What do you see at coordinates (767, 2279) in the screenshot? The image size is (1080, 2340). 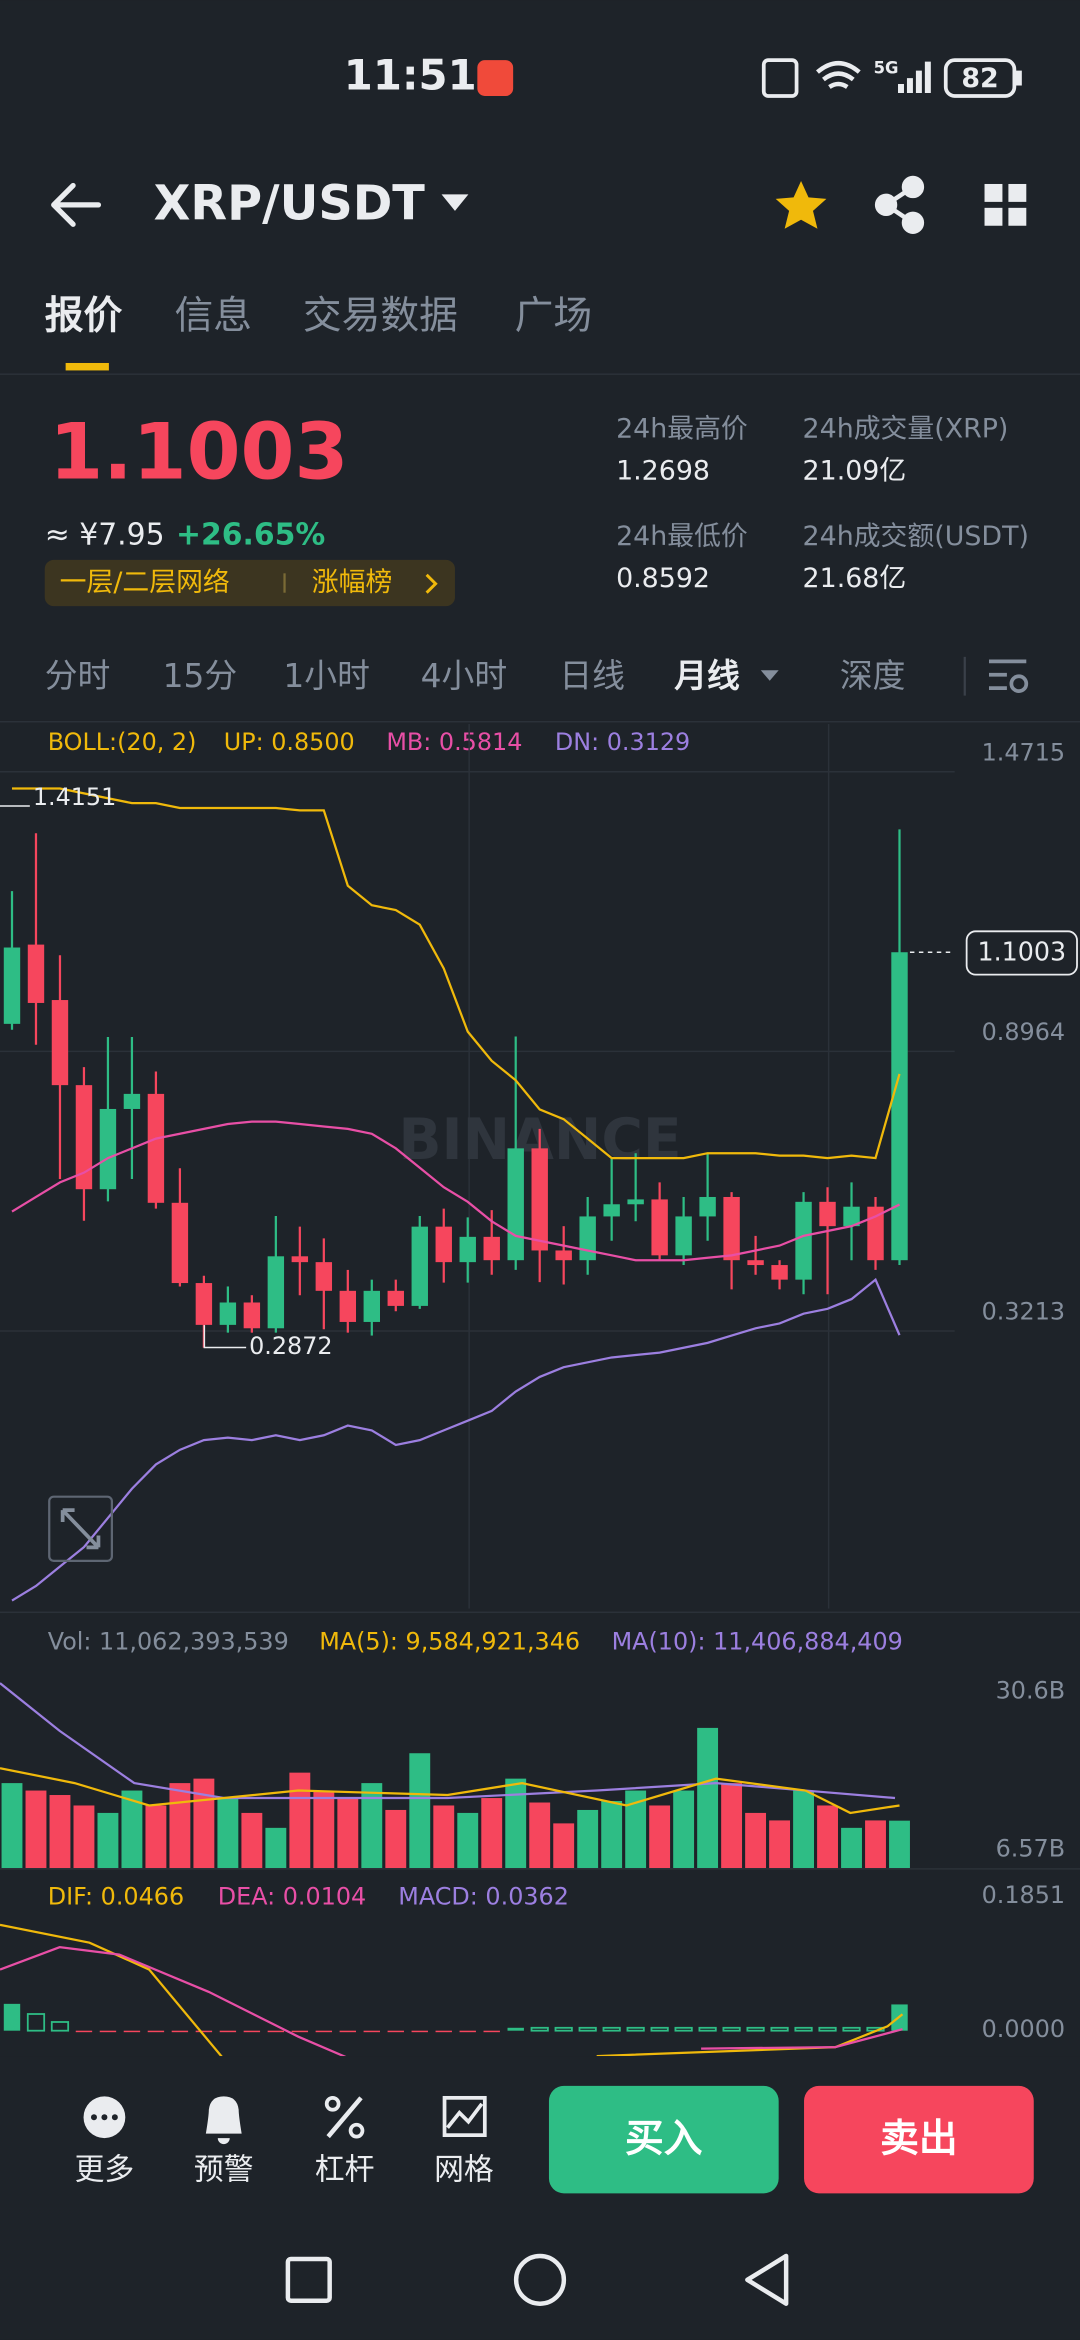 I see `nav-back` at bounding box center [767, 2279].